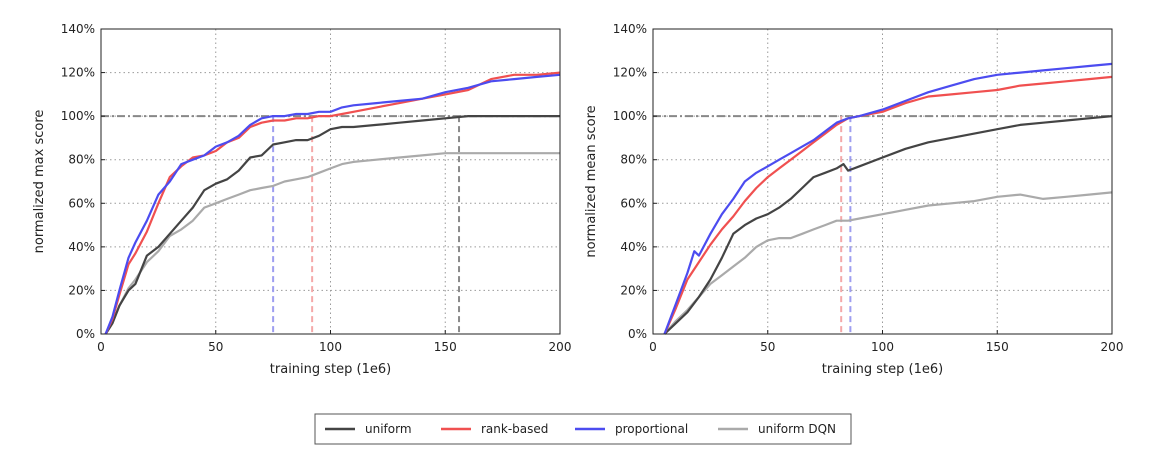 This screenshot has height=469, width=1159. I want to click on legend-label: rank-based, so click(514, 429).